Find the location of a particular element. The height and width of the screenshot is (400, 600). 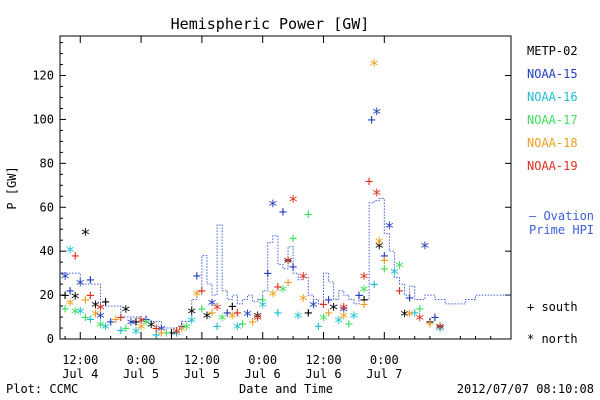

legend-south-marker: + south is located at coordinates (552, 307).